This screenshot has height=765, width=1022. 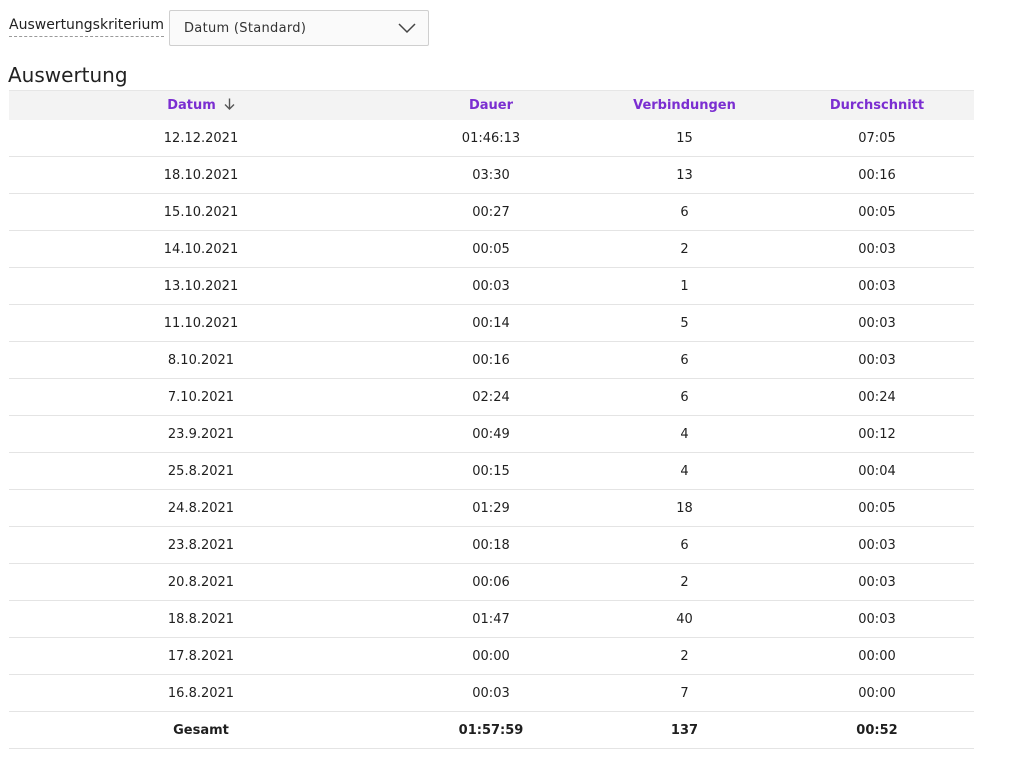 What do you see at coordinates (201, 138) in the screenshot?
I see `cell-datum: 12.12.2021` at bounding box center [201, 138].